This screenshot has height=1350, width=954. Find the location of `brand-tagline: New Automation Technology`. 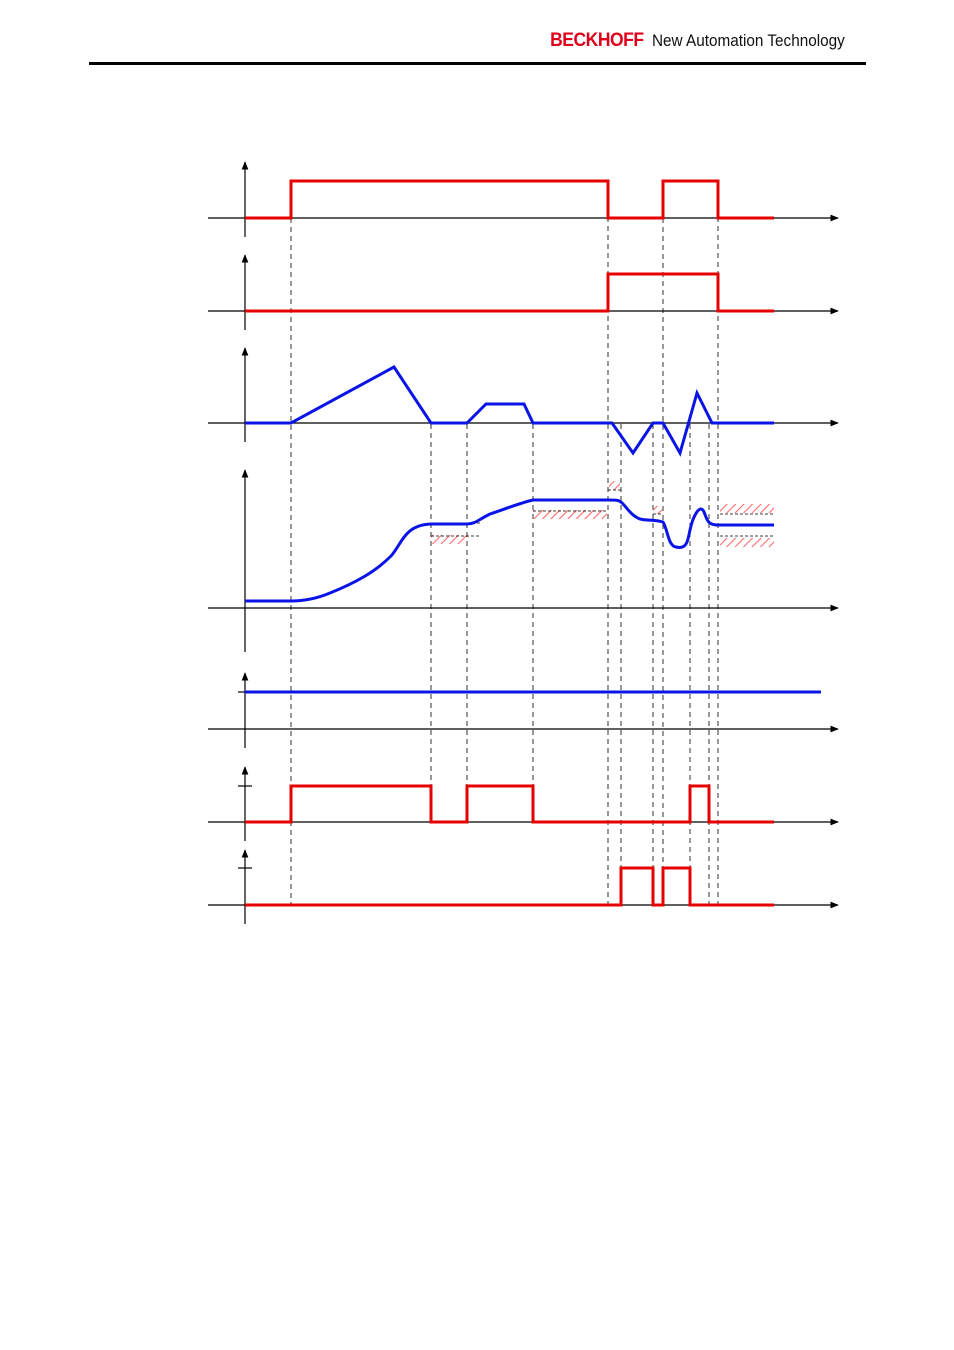

brand-tagline: New Automation Technology is located at coordinates (748, 40).